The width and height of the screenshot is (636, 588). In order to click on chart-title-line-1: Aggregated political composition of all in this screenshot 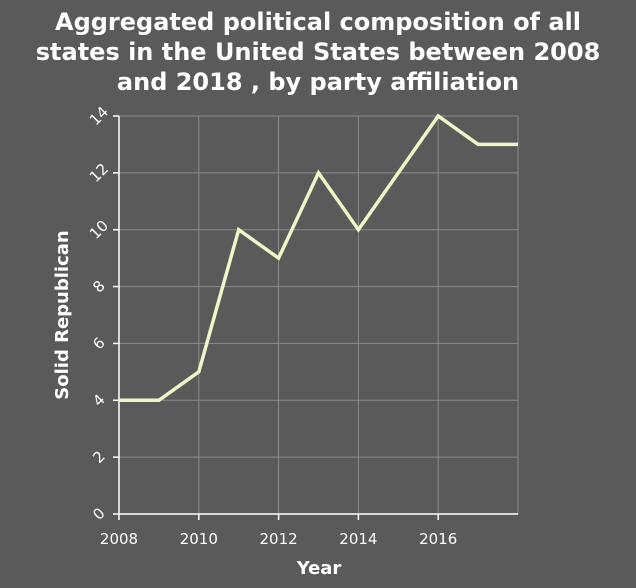, I will do `click(318, 22)`.